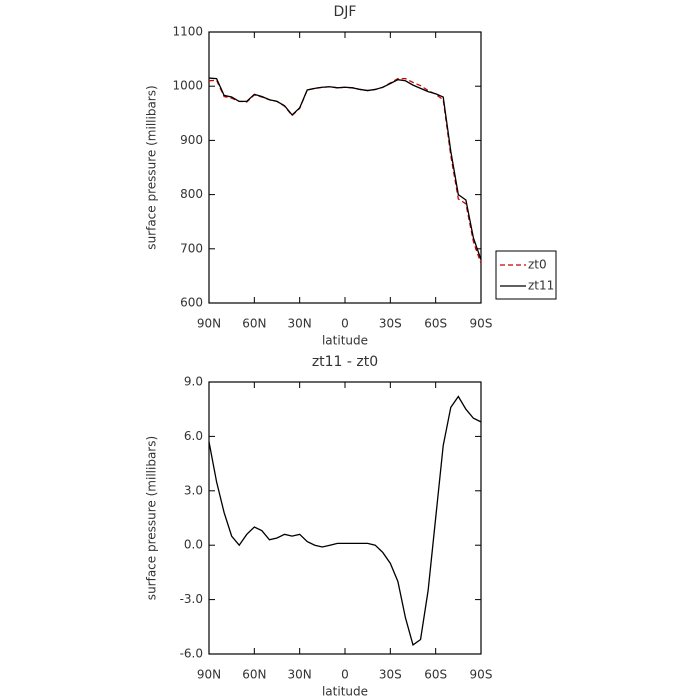 Image resolution: width=700 pixels, height=700 pixels. What do you see at coordinates (193, 436) in the screenshot?
I see `y-tick-label: 6.0` at bounding box center [193, 436].